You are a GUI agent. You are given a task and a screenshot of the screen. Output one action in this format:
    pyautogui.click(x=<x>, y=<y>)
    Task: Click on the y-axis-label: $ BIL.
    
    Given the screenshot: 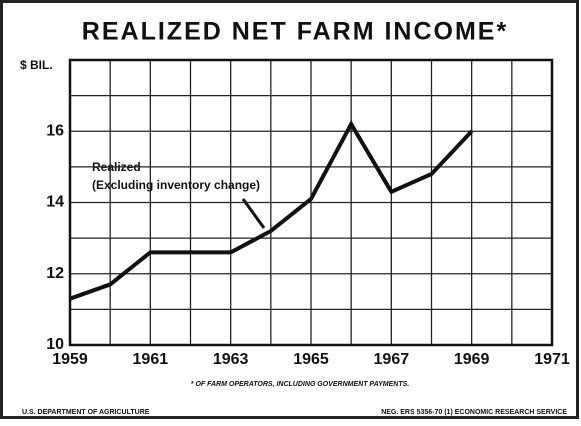 What is the action you would take?
    pyautogui.click(x=36, y=65)
    